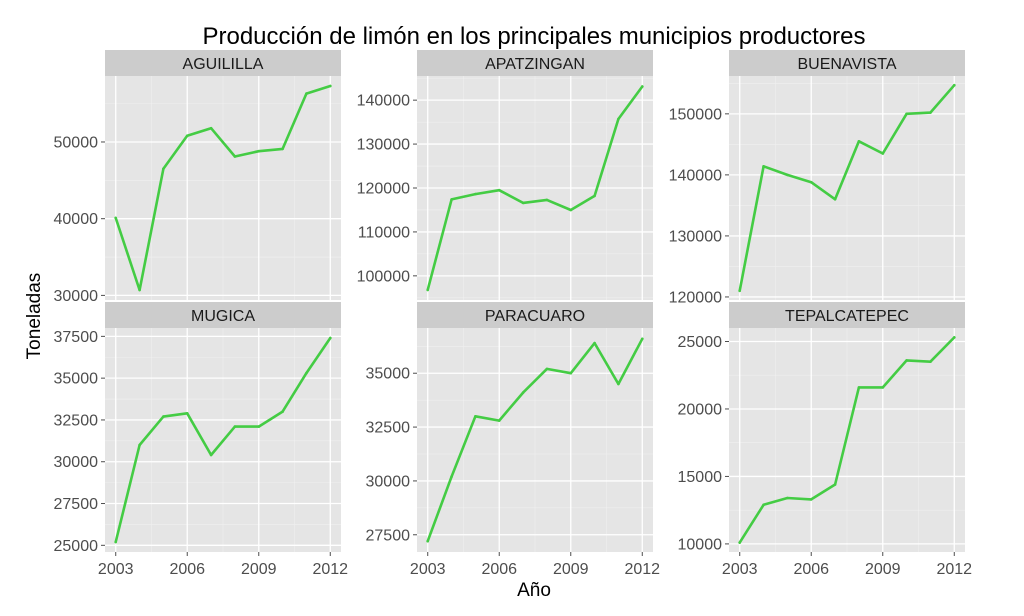 The height and width of the screenshot is (616, 1024). I want to click on x-axis-title: Año, so click(534, 590).